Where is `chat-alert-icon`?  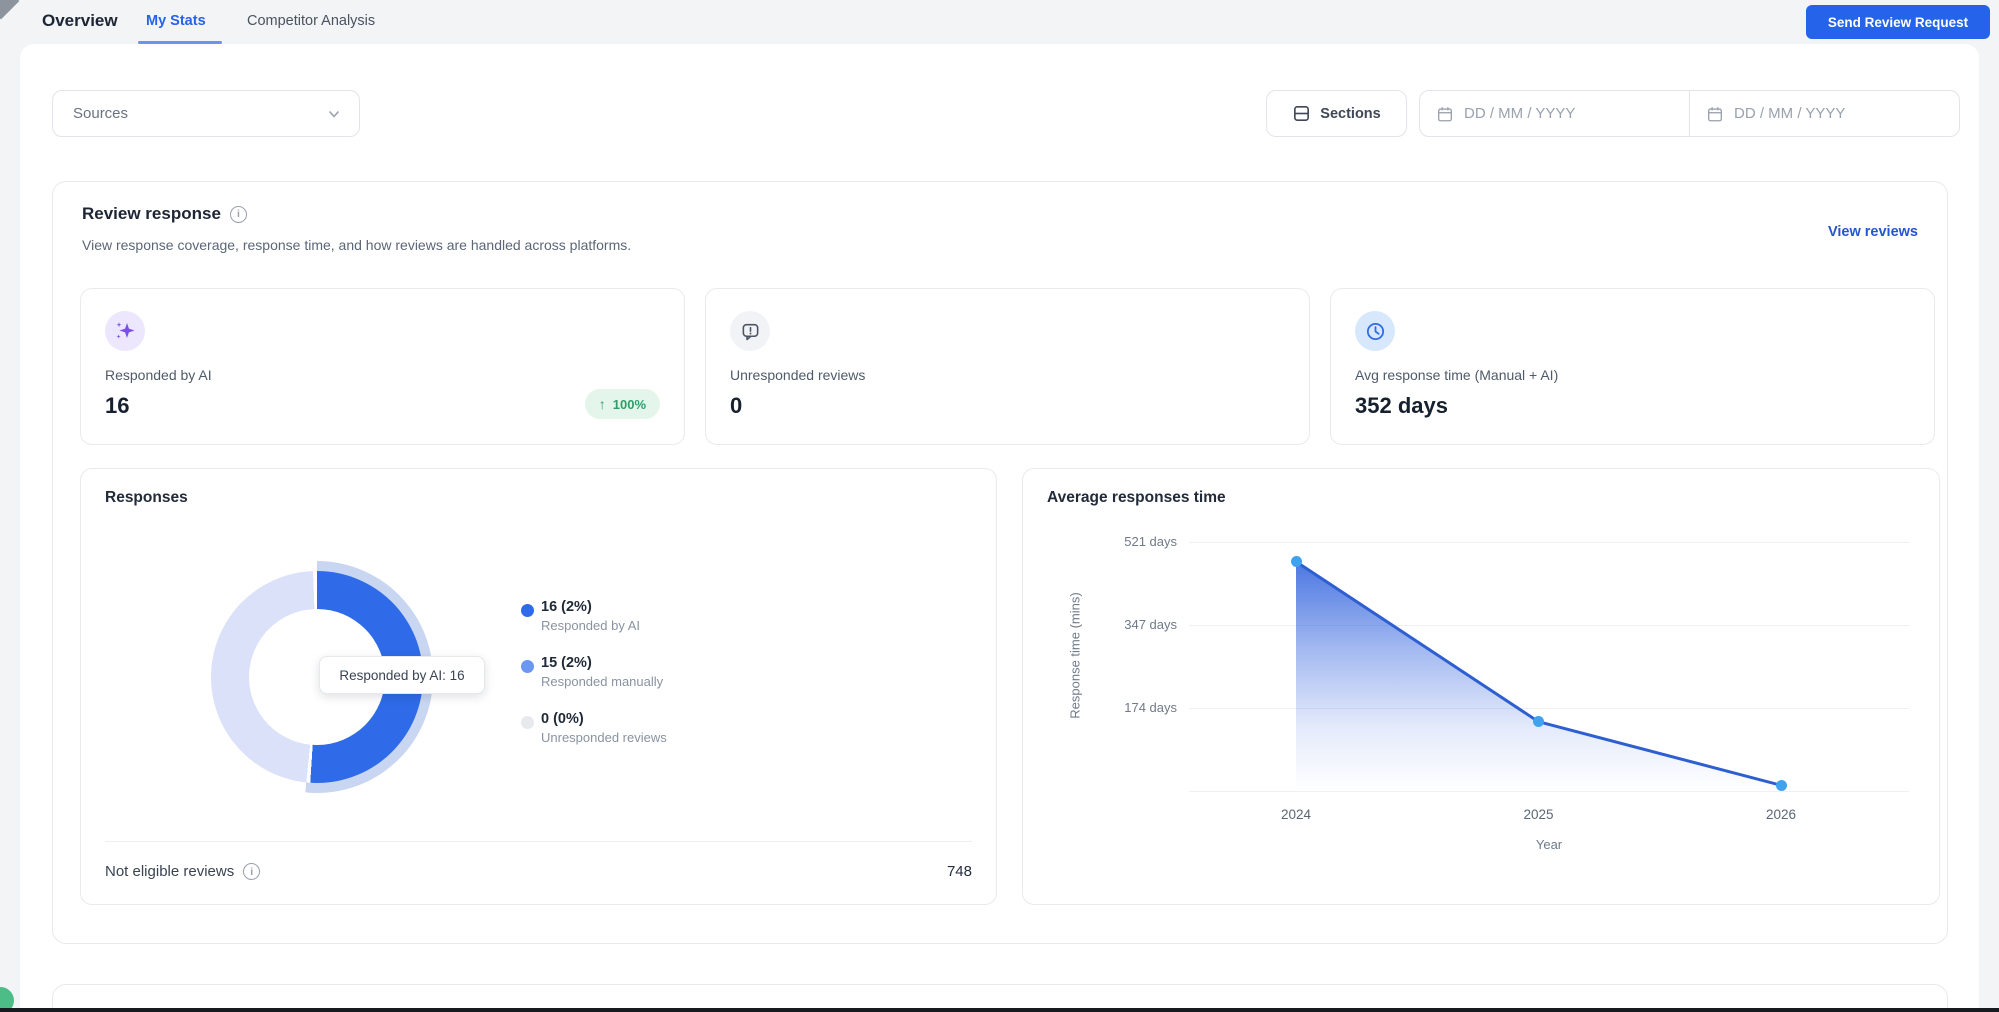 chat-alert-icon is located at coordinates (750, 331).